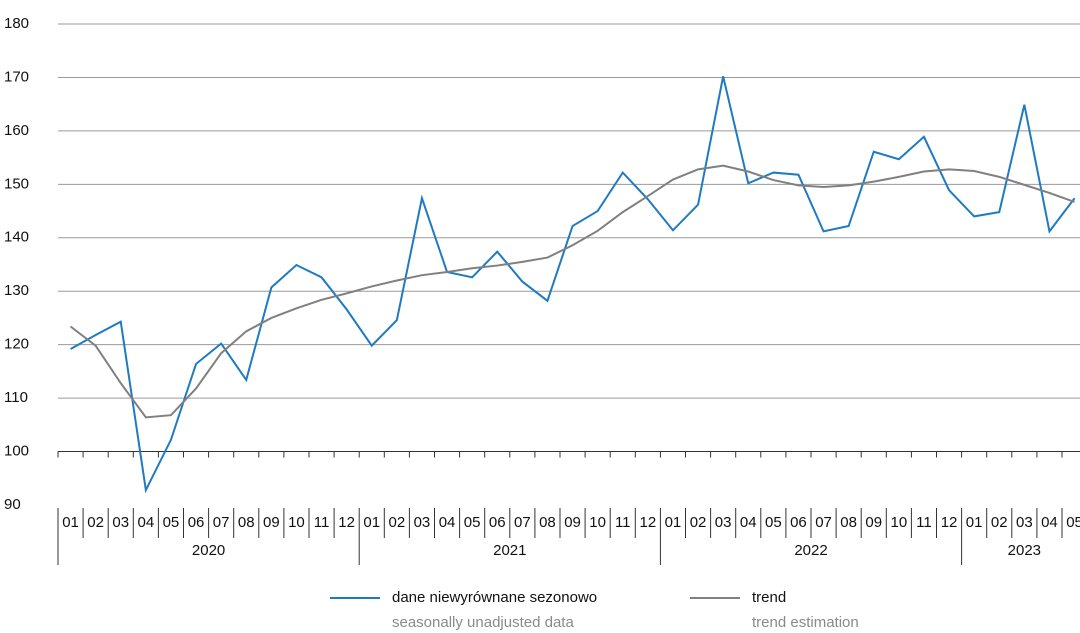  Describe the element at coordinates (16, 397) in the screenshot. I see `y-tick-label: 110` at that location.